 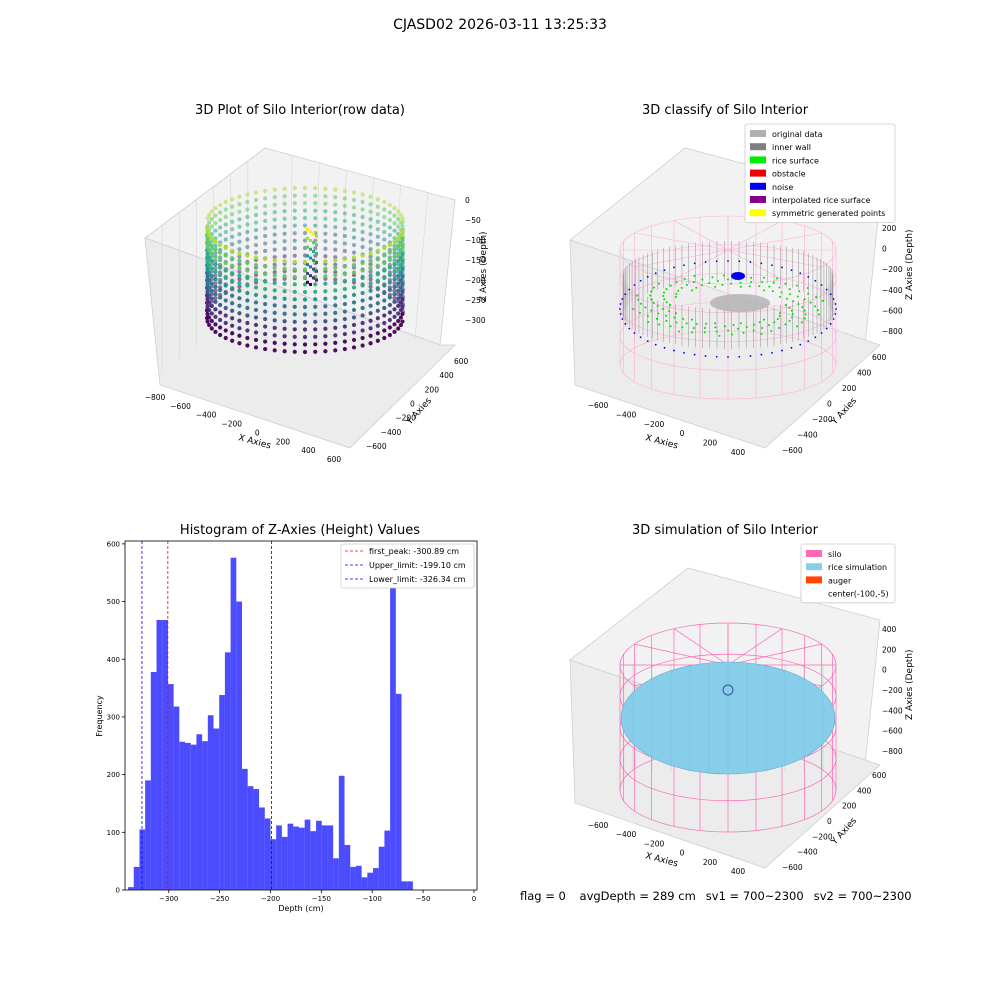 What do you see at coordinates (113, 775) in the screenshot?
I see `histogram-ytick-label: 200` at bounding box center [113, 775].